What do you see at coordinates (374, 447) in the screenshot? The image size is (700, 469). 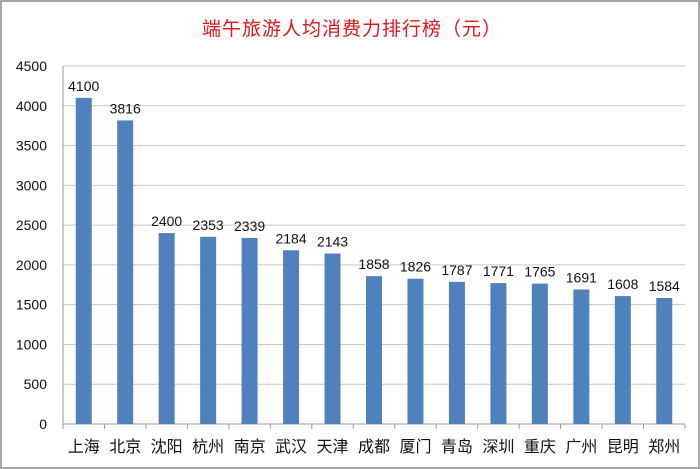 I see `x-tick-label: 成都` at bounding box center [374, 447].